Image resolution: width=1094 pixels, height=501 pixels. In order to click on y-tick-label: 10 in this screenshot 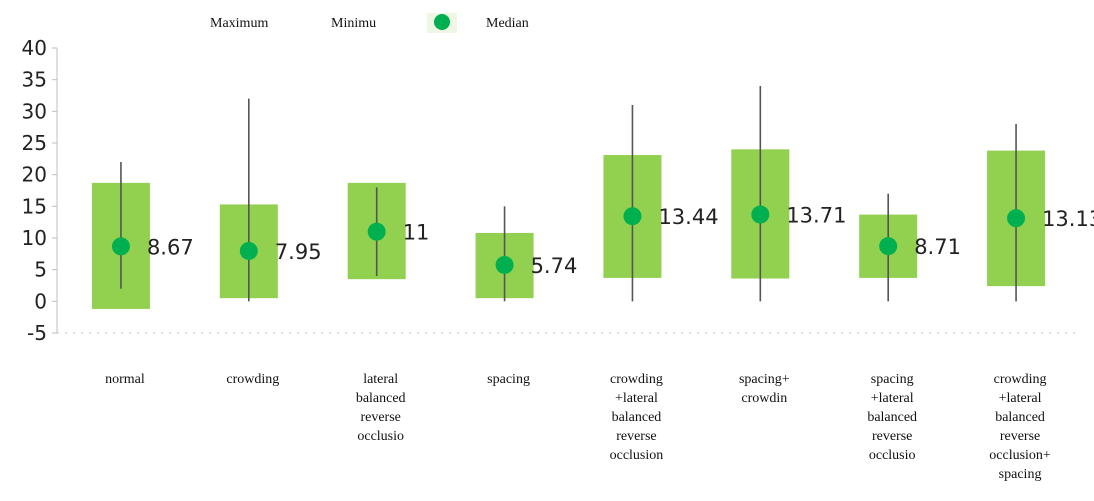, I will do `click(34, 238)`.